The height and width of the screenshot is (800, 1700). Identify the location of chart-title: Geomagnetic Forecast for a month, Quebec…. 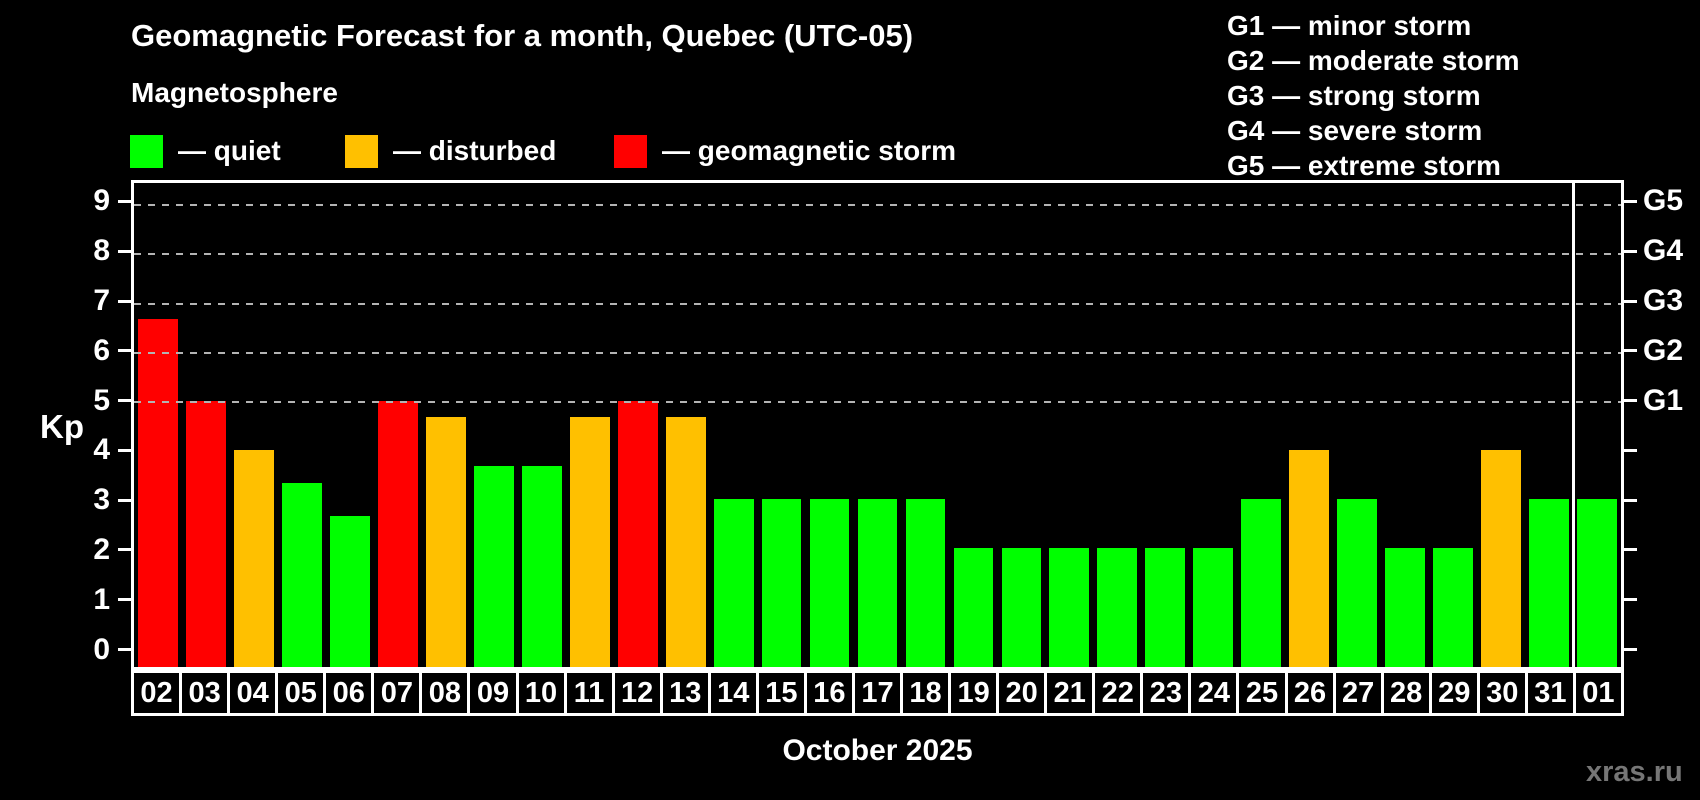
(522, 35).